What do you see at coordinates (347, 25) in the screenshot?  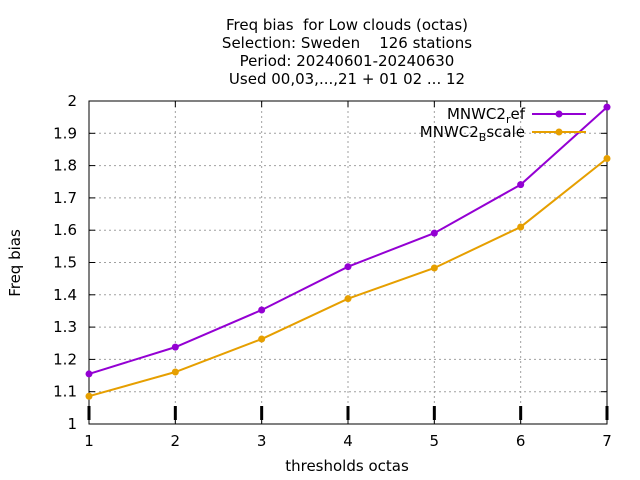 I see `chart-title-line-1: Freq bias for Low clouds (octas)` at bounding box center [347, 25].